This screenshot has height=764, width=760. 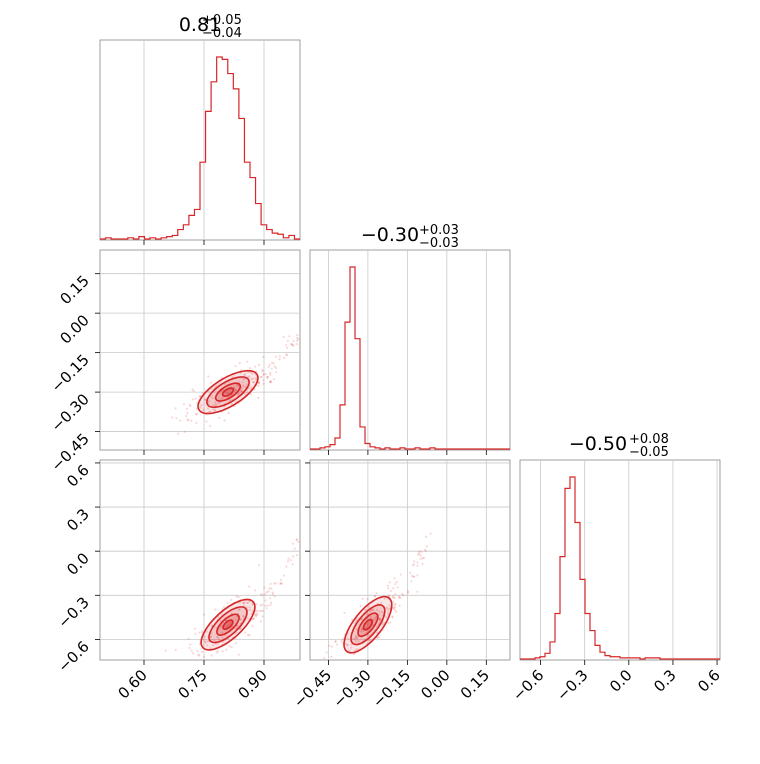 What do you see at coordinates (709, 681) in the screenshot?
I see `xtick-label-2-4: 0.6` at bounding box center [709, 681].